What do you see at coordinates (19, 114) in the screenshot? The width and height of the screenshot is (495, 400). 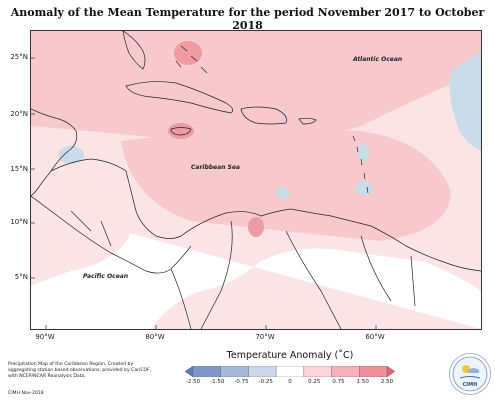 I see `latitude-label-20n: 20°N` at bounding box center [19, 114].